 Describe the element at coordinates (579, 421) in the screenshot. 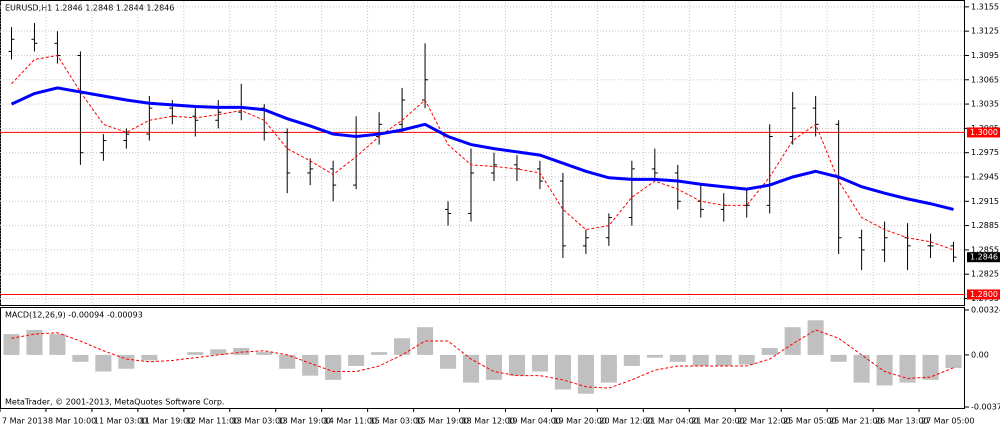

I see `x-tick-label: 19 Mar 20:00` at that location.